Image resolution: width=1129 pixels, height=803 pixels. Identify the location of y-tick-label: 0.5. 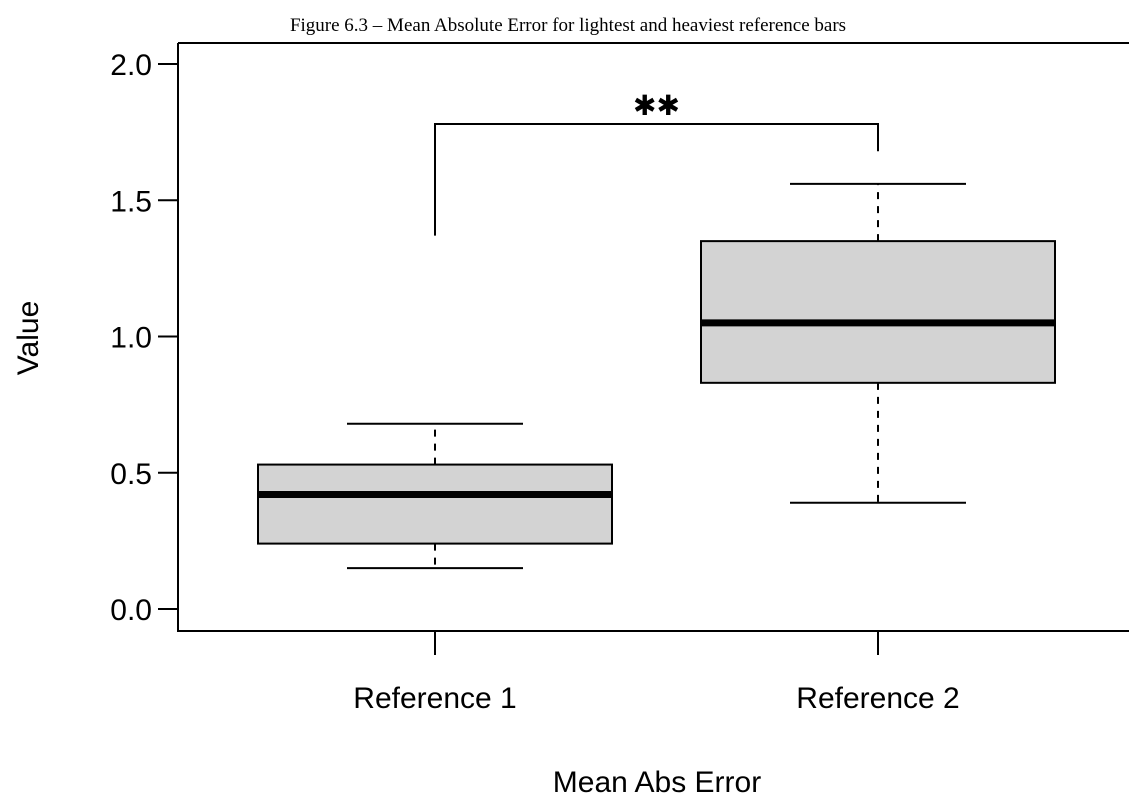
(131, 474).